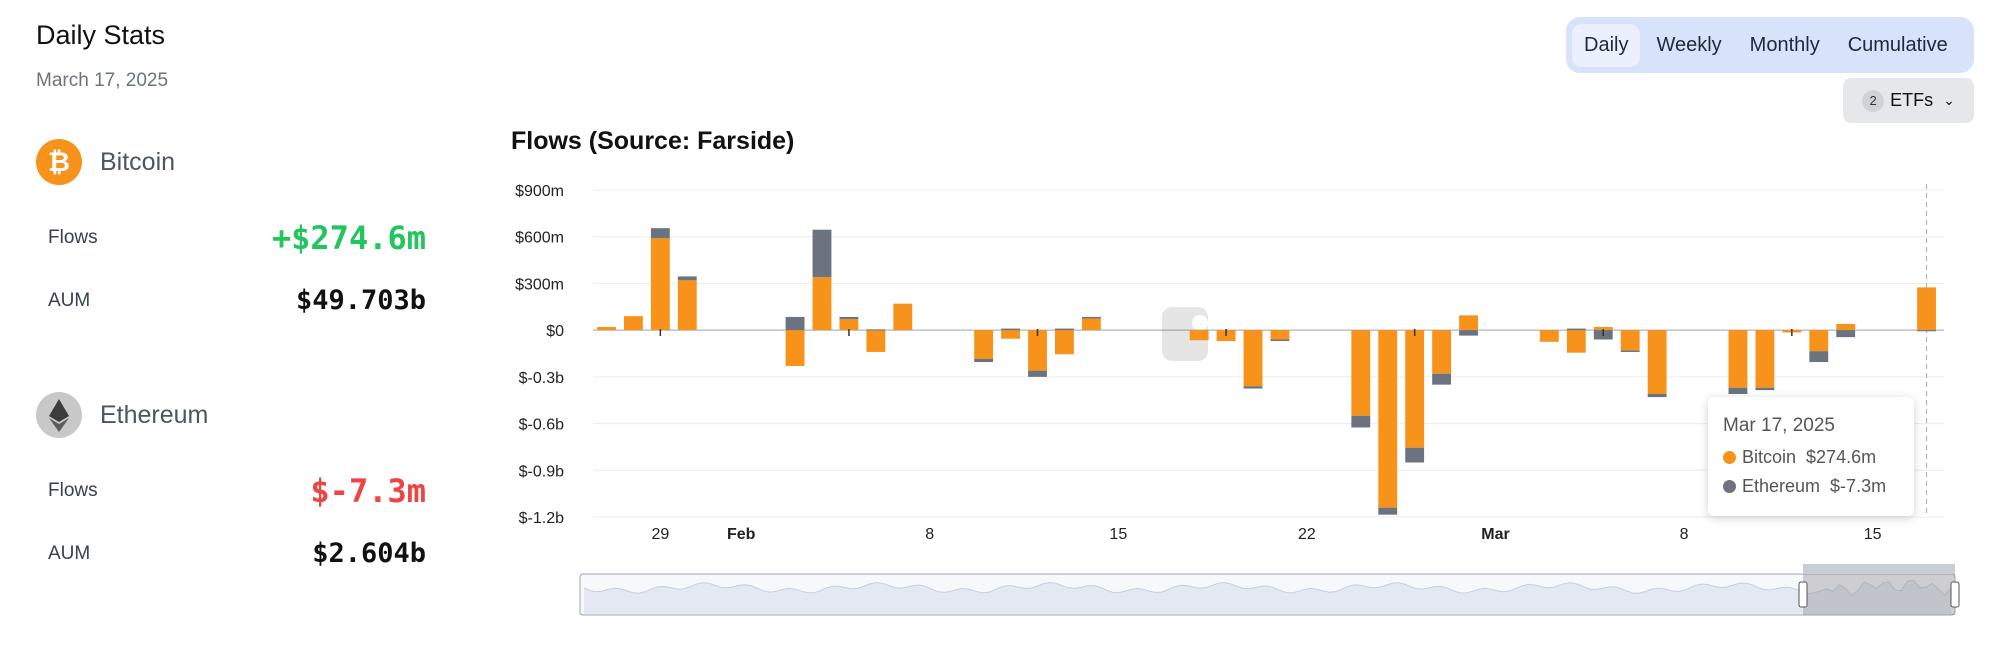 Image resolution: width=2000 pixels, height=659 pixels. What do you see at coordinates (1955, 594) in the screenshot?
I see `zoom-handle-right` at bounding box center [1955, 594].